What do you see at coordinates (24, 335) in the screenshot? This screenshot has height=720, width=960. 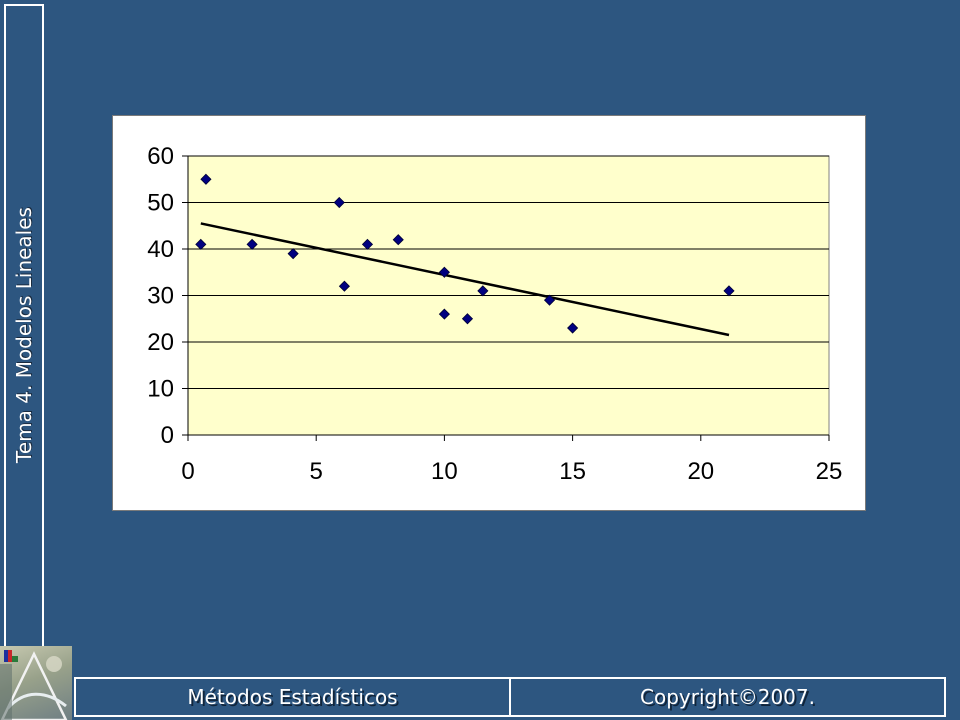 I see `slide-side-title: Tema 4. Modelos Lineales` at bounding box center [24, 335].